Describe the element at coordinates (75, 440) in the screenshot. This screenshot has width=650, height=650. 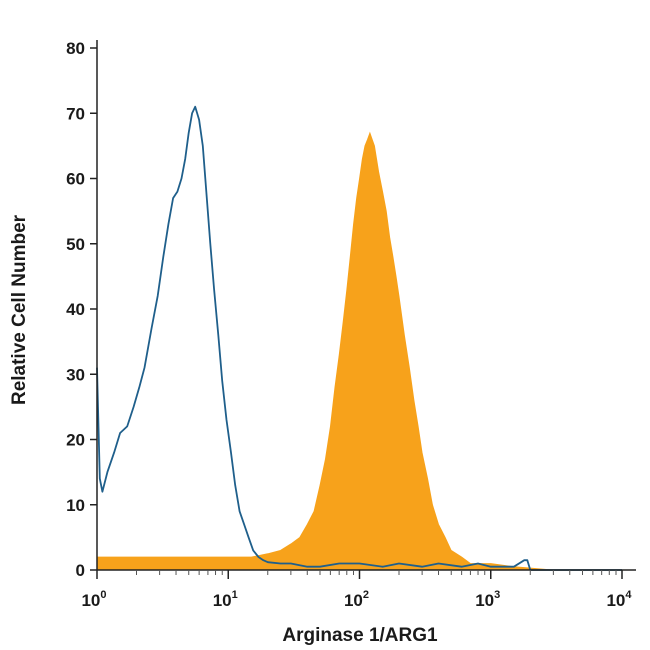
I see `y-tick-label: 20` at that location.